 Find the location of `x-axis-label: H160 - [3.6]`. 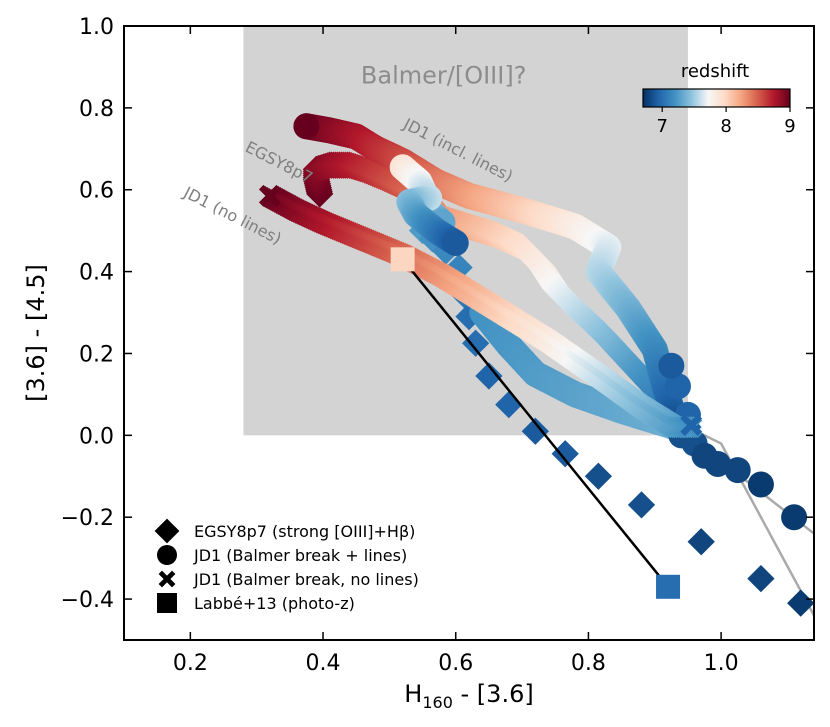

x-axis-label: H160 - [3.6] is located at coordinates (468, 696).